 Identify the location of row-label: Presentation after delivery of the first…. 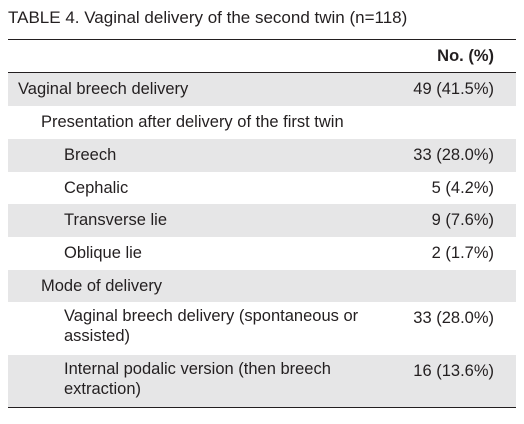
(192, 122).